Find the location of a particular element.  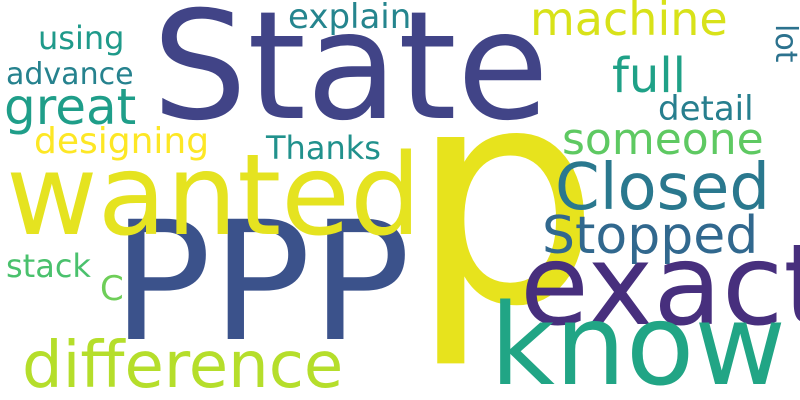

word-lot: lot is located at coordinates (784, 43).